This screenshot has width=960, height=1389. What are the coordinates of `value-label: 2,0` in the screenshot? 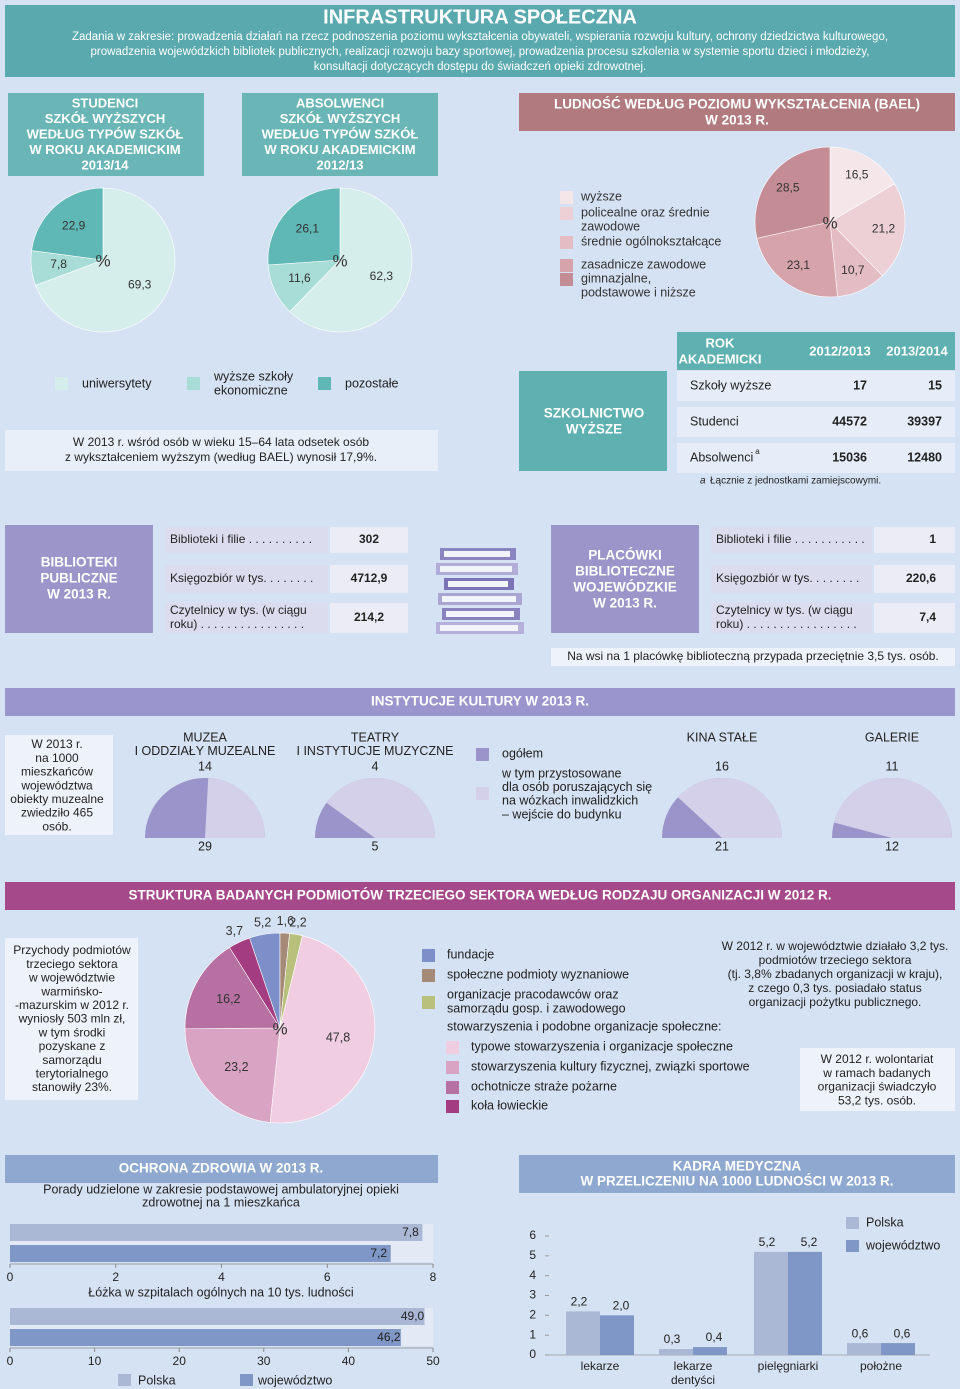 It's located at (621, 1306).